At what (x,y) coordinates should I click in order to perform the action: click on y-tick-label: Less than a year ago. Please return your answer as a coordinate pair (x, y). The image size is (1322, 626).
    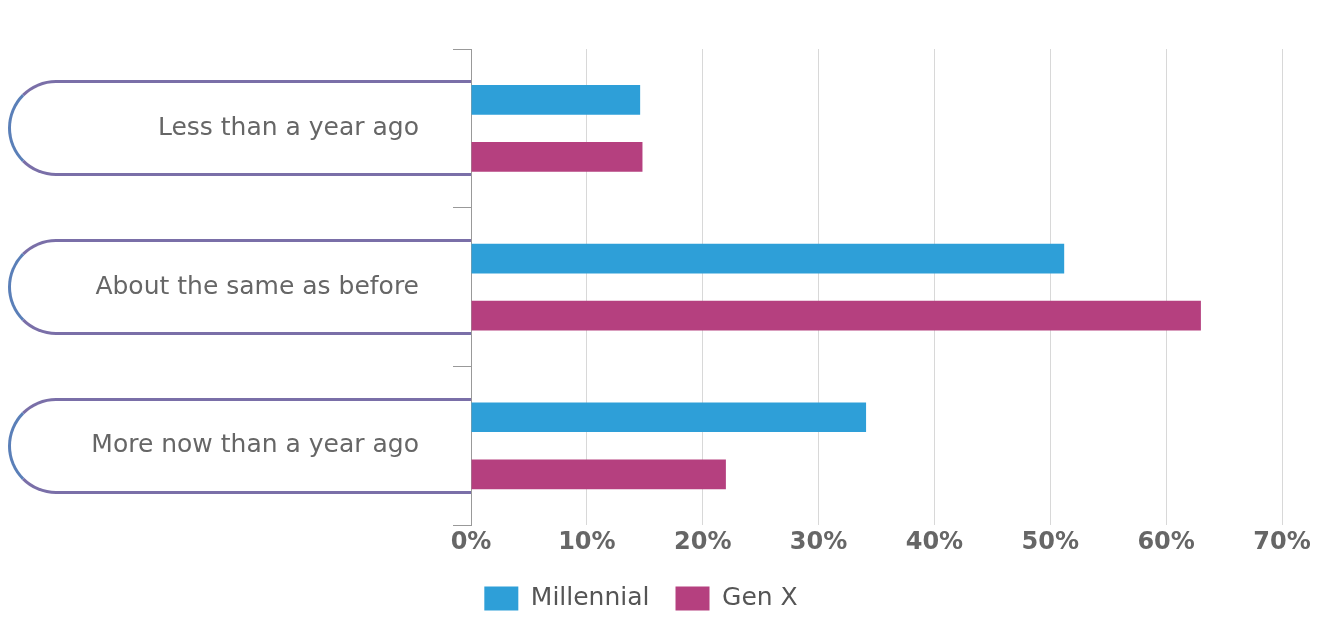
    Looking at the image, I should click on (288, 126).